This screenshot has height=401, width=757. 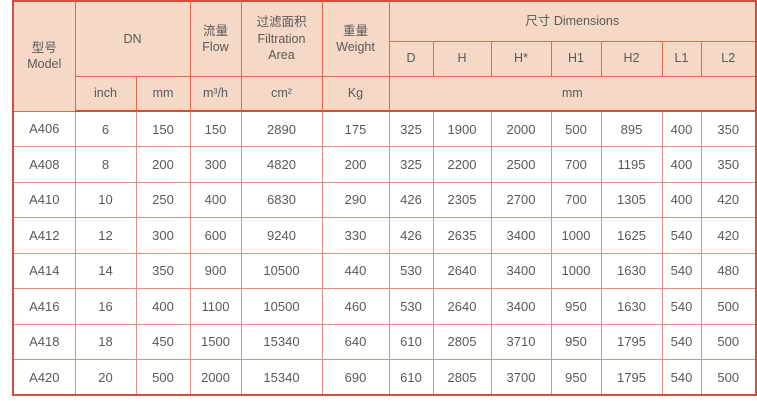 I want to click on header-dn: DN, so click(x=132, y=38).